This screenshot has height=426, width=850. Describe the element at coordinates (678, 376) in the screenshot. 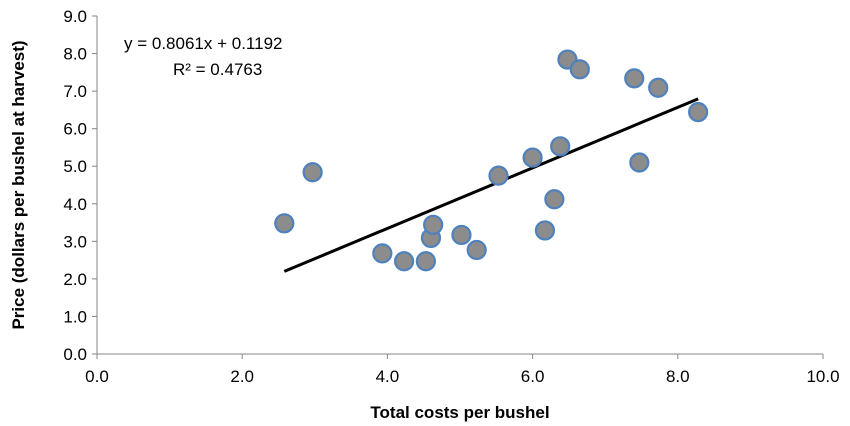

I see `x-tick-label: 8.0` at that location.